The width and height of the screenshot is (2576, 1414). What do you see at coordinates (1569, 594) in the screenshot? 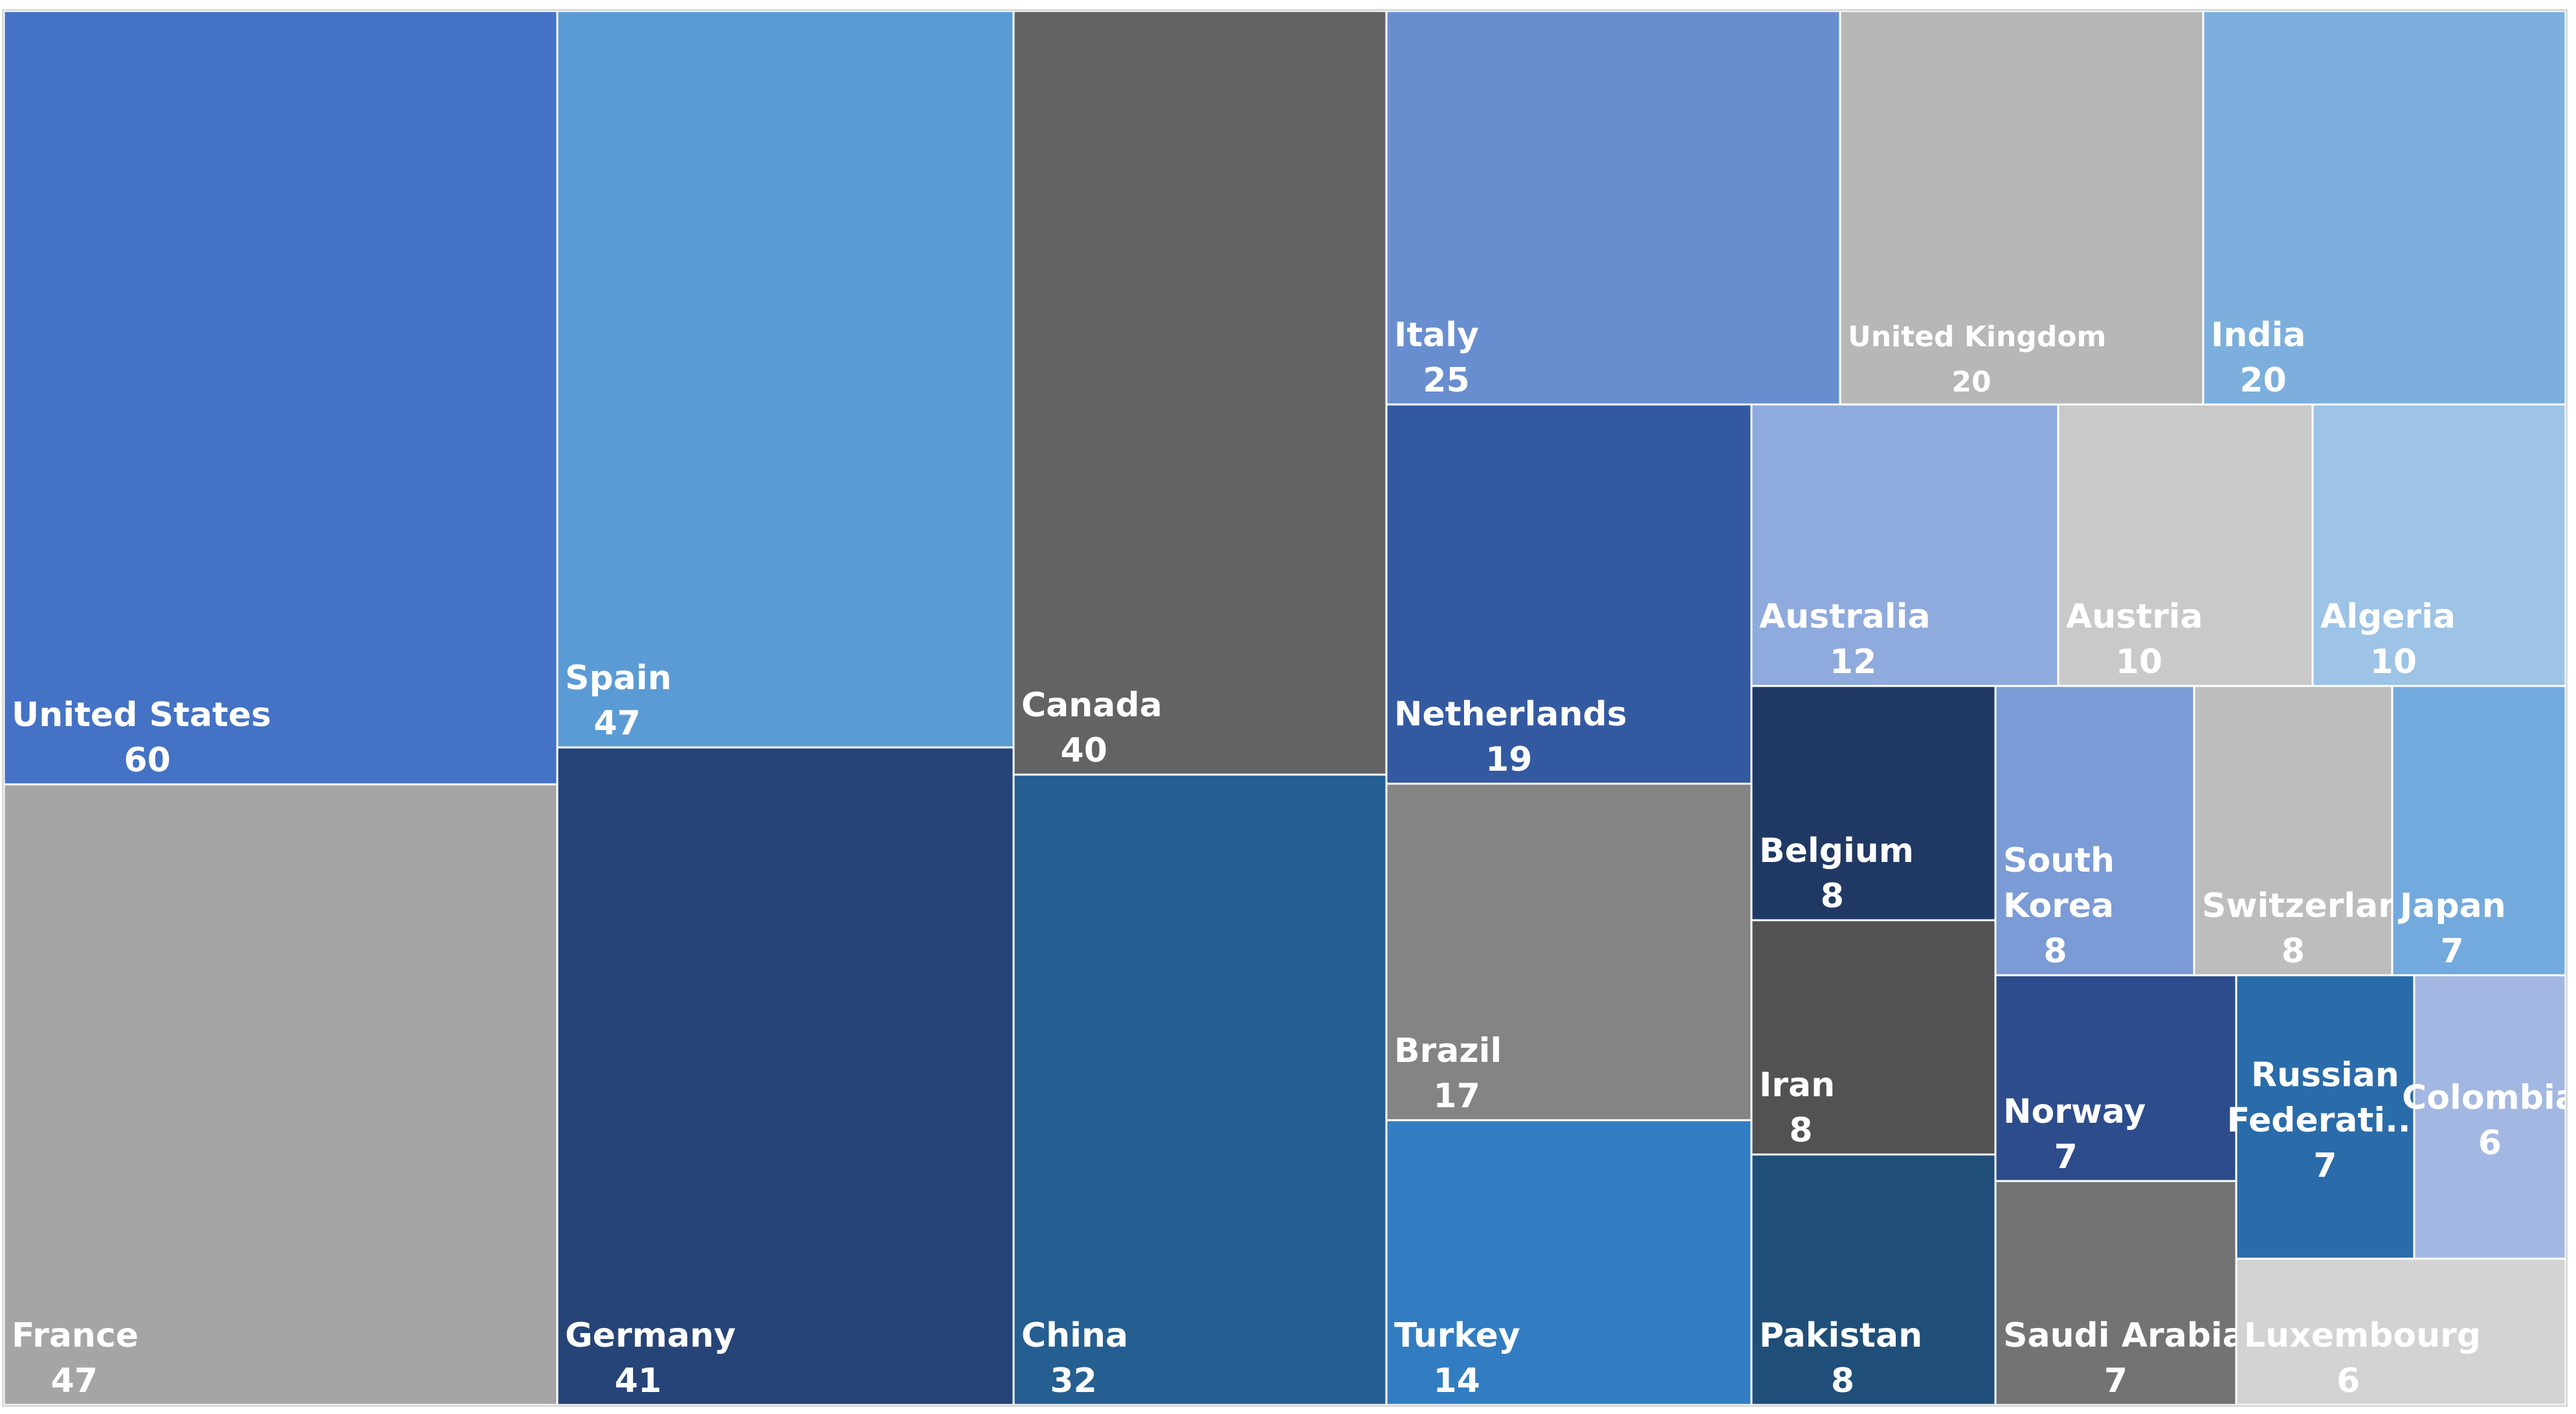
I see `tile-netherlands` at bounding box center [1569, 594].